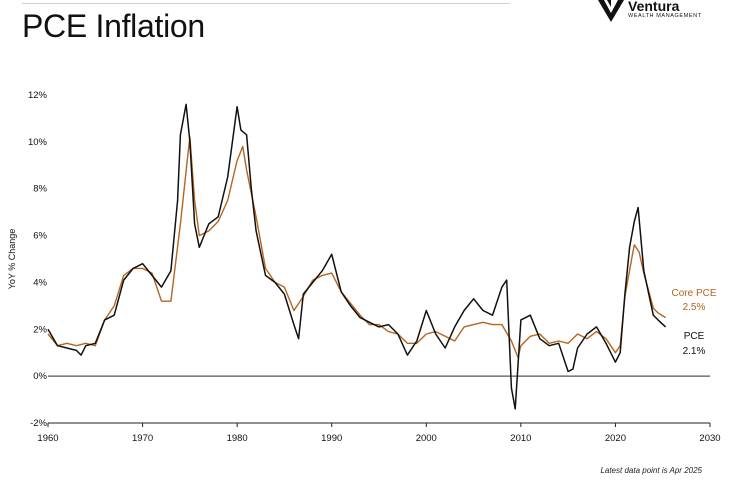 This screenshot has height=490, width=730. Describe the element at coordinates (38, 95) in the screenshot. I see `y-tick-label: 12%` at that location.